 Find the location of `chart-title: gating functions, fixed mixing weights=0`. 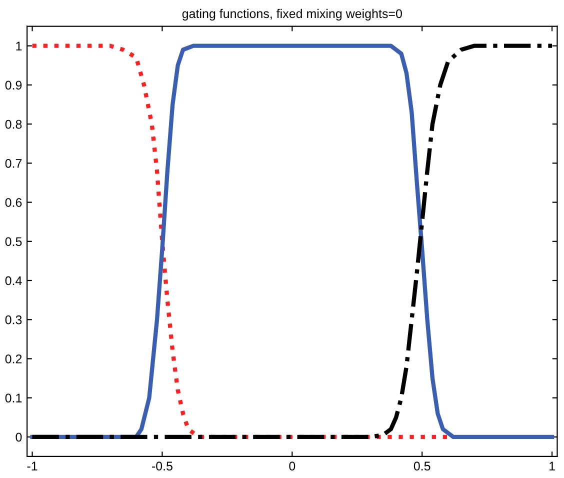

chart-title: gating functions, fixed mixing weights=0 is located at coordinates (292, 14).